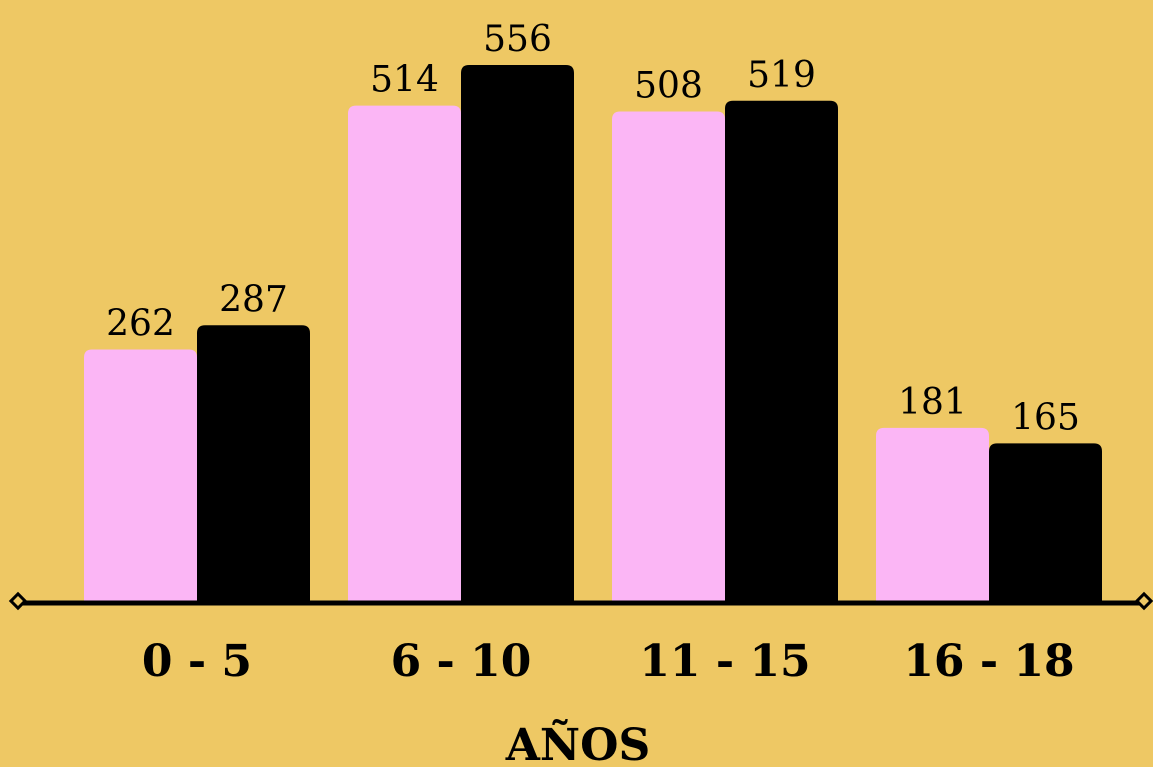 The image size is (1153, 767). I want to click on value-label-pink-2: 508, so click(668, 85).